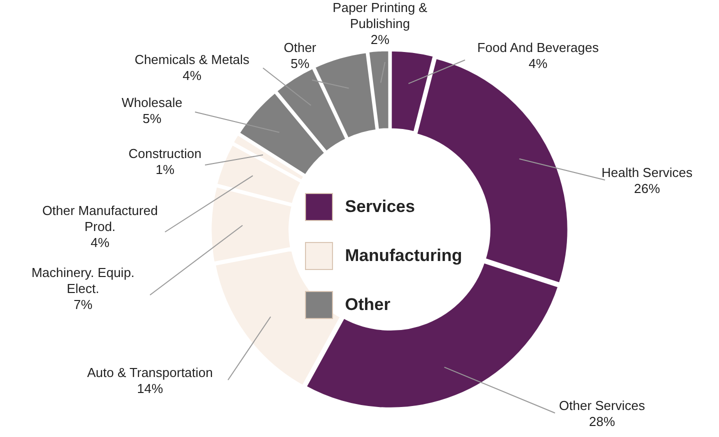 The height and width of the screenshot is (437, 719). What do you see at coordinates (165, 170) in the screenshot?
I see `data-label: 1%` at bounding box center [165, 170].